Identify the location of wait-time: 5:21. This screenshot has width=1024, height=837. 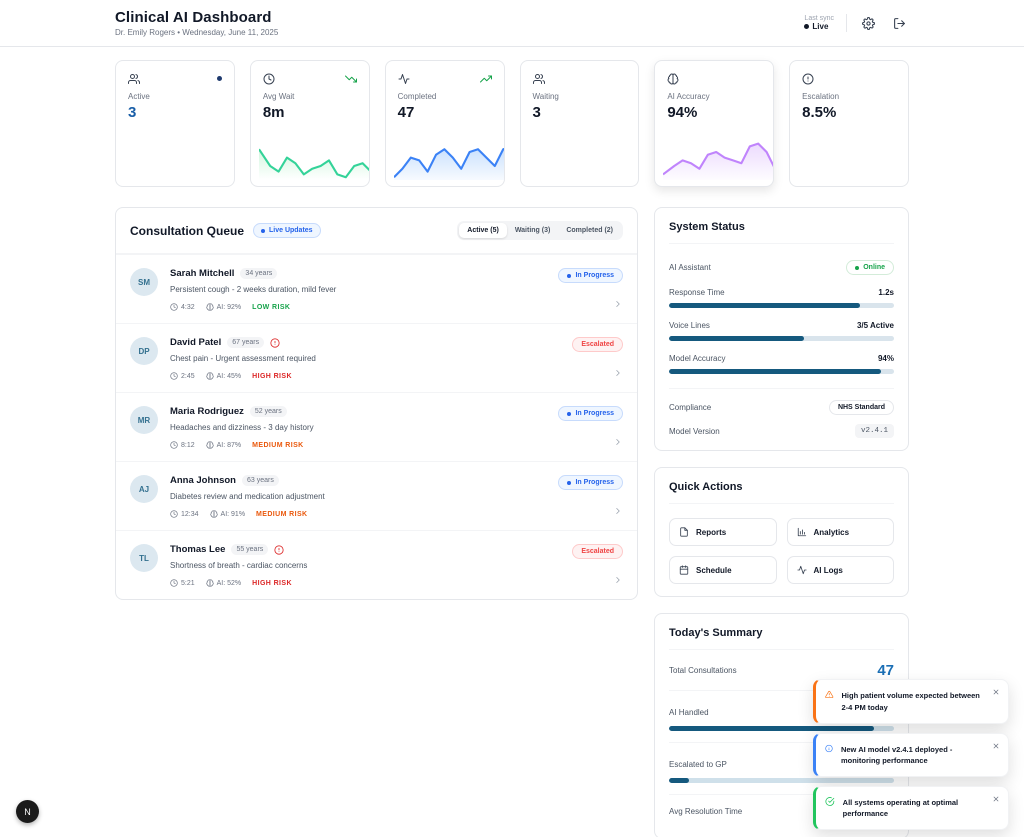
(182, 583).